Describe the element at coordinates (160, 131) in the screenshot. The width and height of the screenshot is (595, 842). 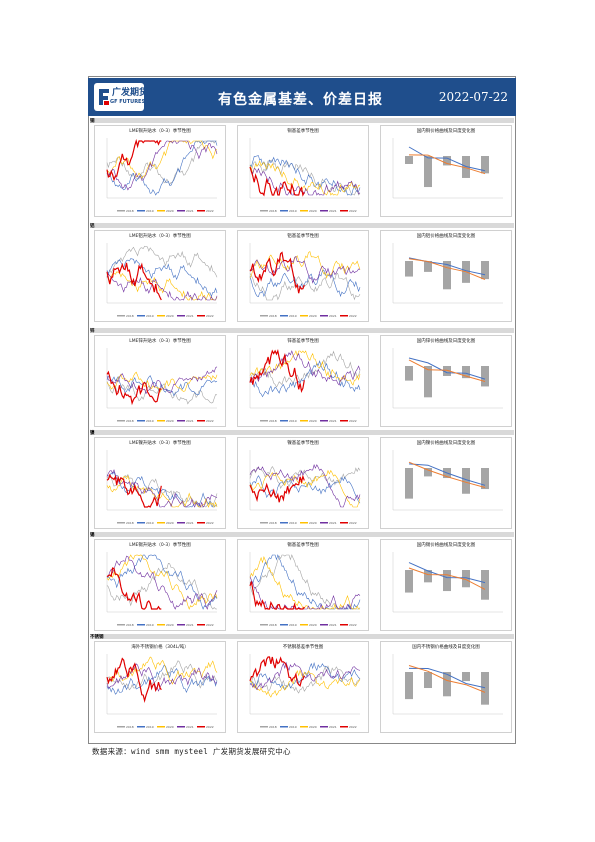
I see `chart-title: LME铜升贴水（0-3）季节性图` at that location.